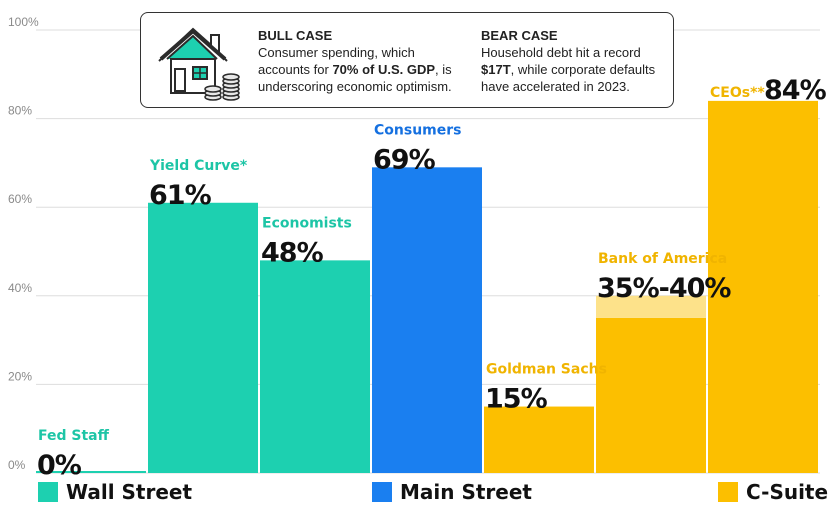  What do you see at coordinates (20, 111) in the screenshot?
I see `y-tick-label-80: 80%` at bounding box center [20, 111].